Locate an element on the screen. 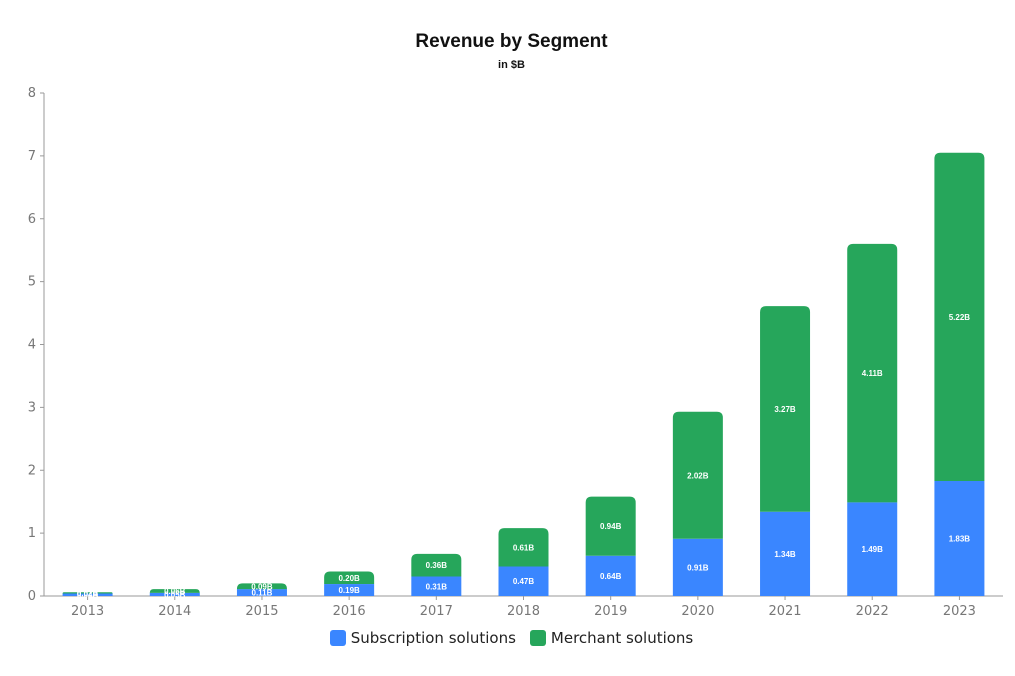 This screenshot has width=1015, height=676. data-label: 0.06B is located at coordinates (175, 591).